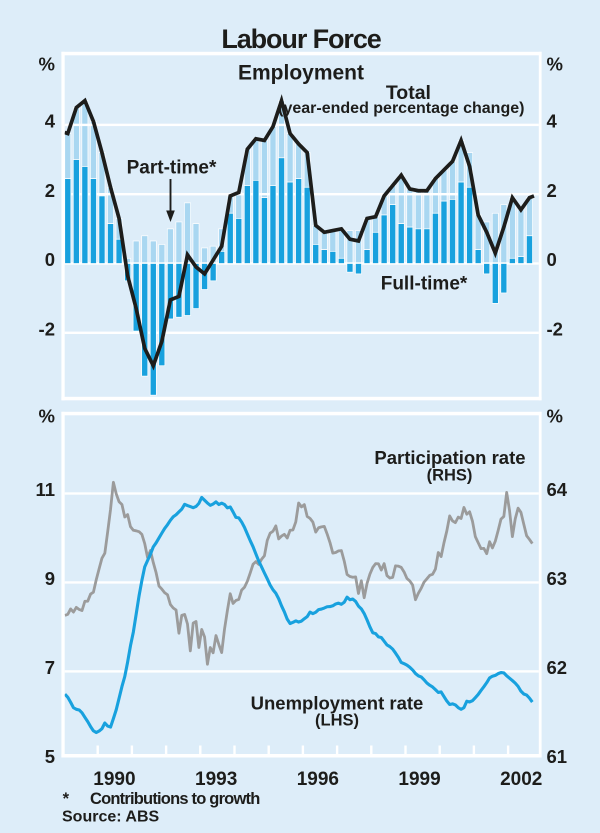 The image size is (600, 833). I want to click on svg-text: Unemployment rate, so click(337, 703).